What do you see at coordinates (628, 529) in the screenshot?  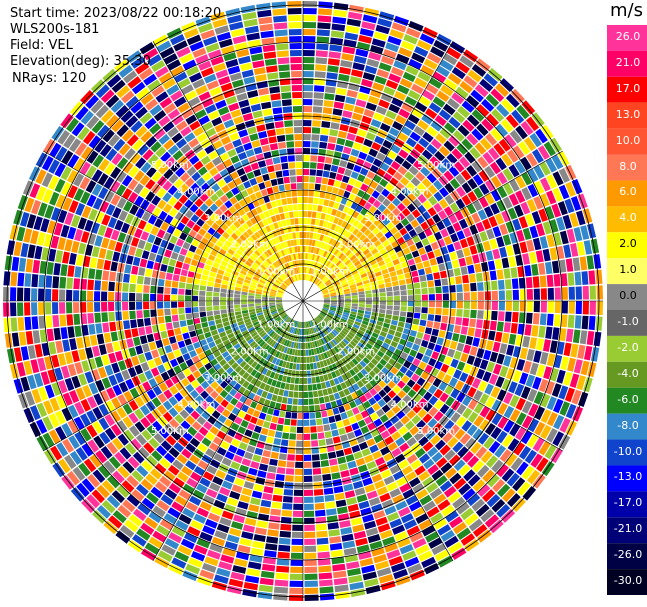 I see `colorbar-tick-label: -21.0` at bounding box center [628, 529].